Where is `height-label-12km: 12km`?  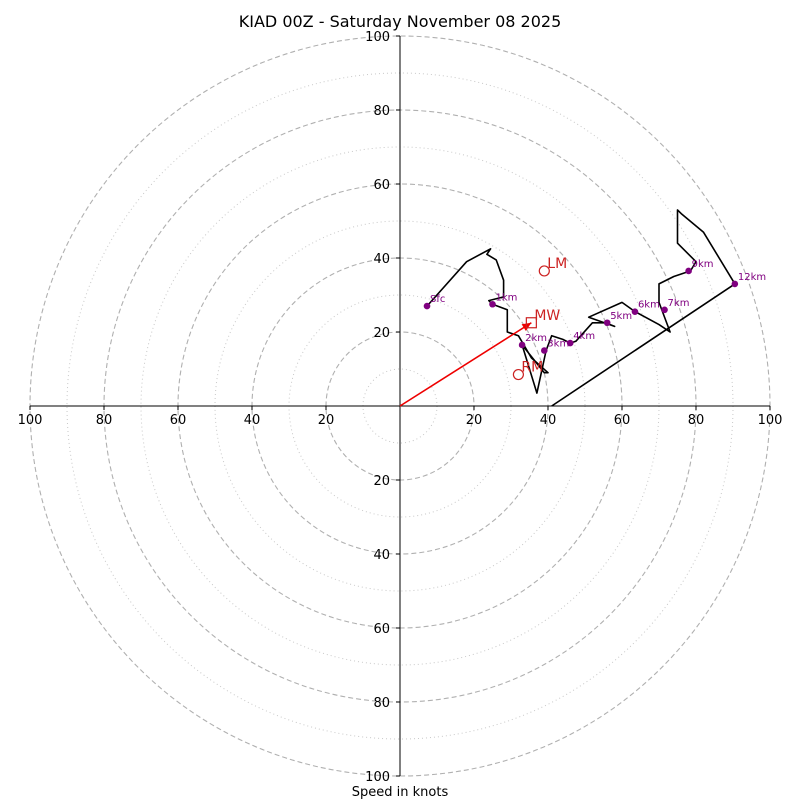 height-label-12km: 12km is located at coordinates (752, 277).